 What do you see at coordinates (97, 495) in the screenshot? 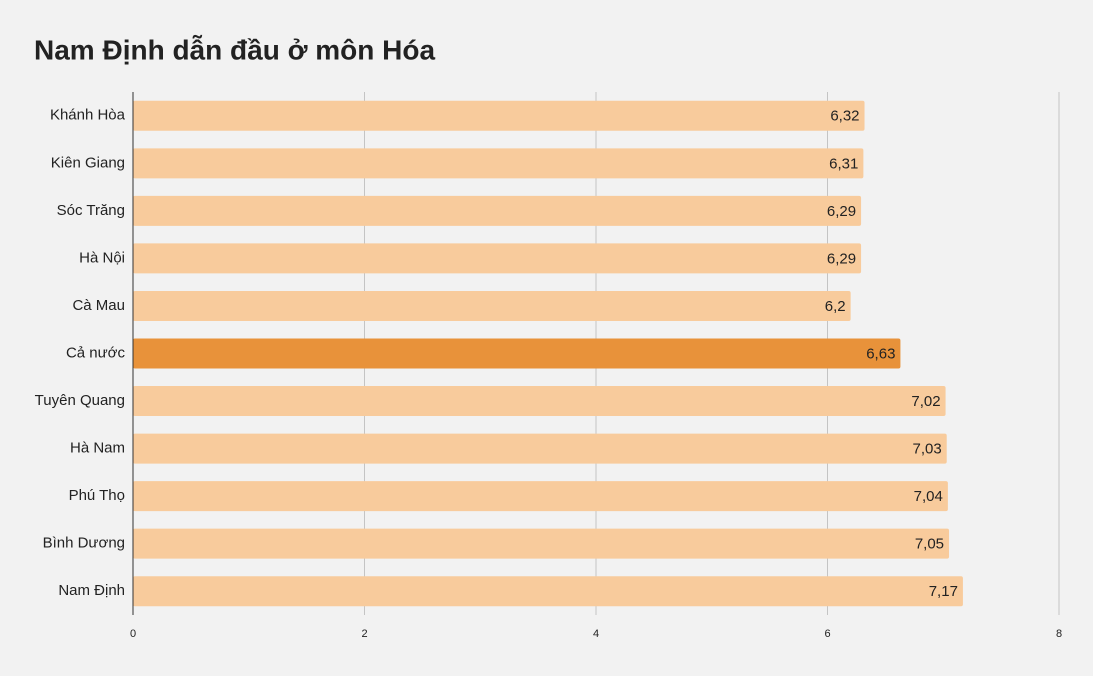
I see `y-tick-label: Phú Thọ` at bounding box center [97, 495].